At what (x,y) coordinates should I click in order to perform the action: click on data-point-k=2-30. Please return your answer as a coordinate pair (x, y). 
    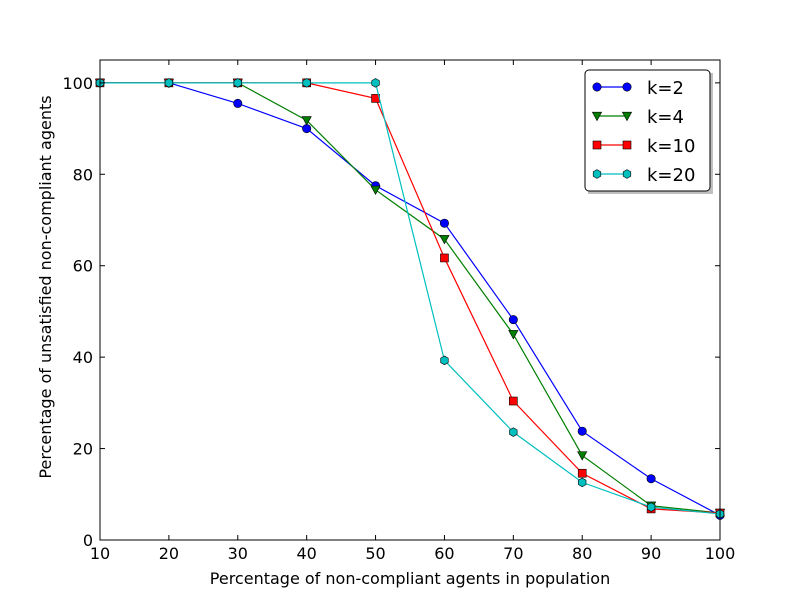
    Looking at the image, I should click on (238, 103).